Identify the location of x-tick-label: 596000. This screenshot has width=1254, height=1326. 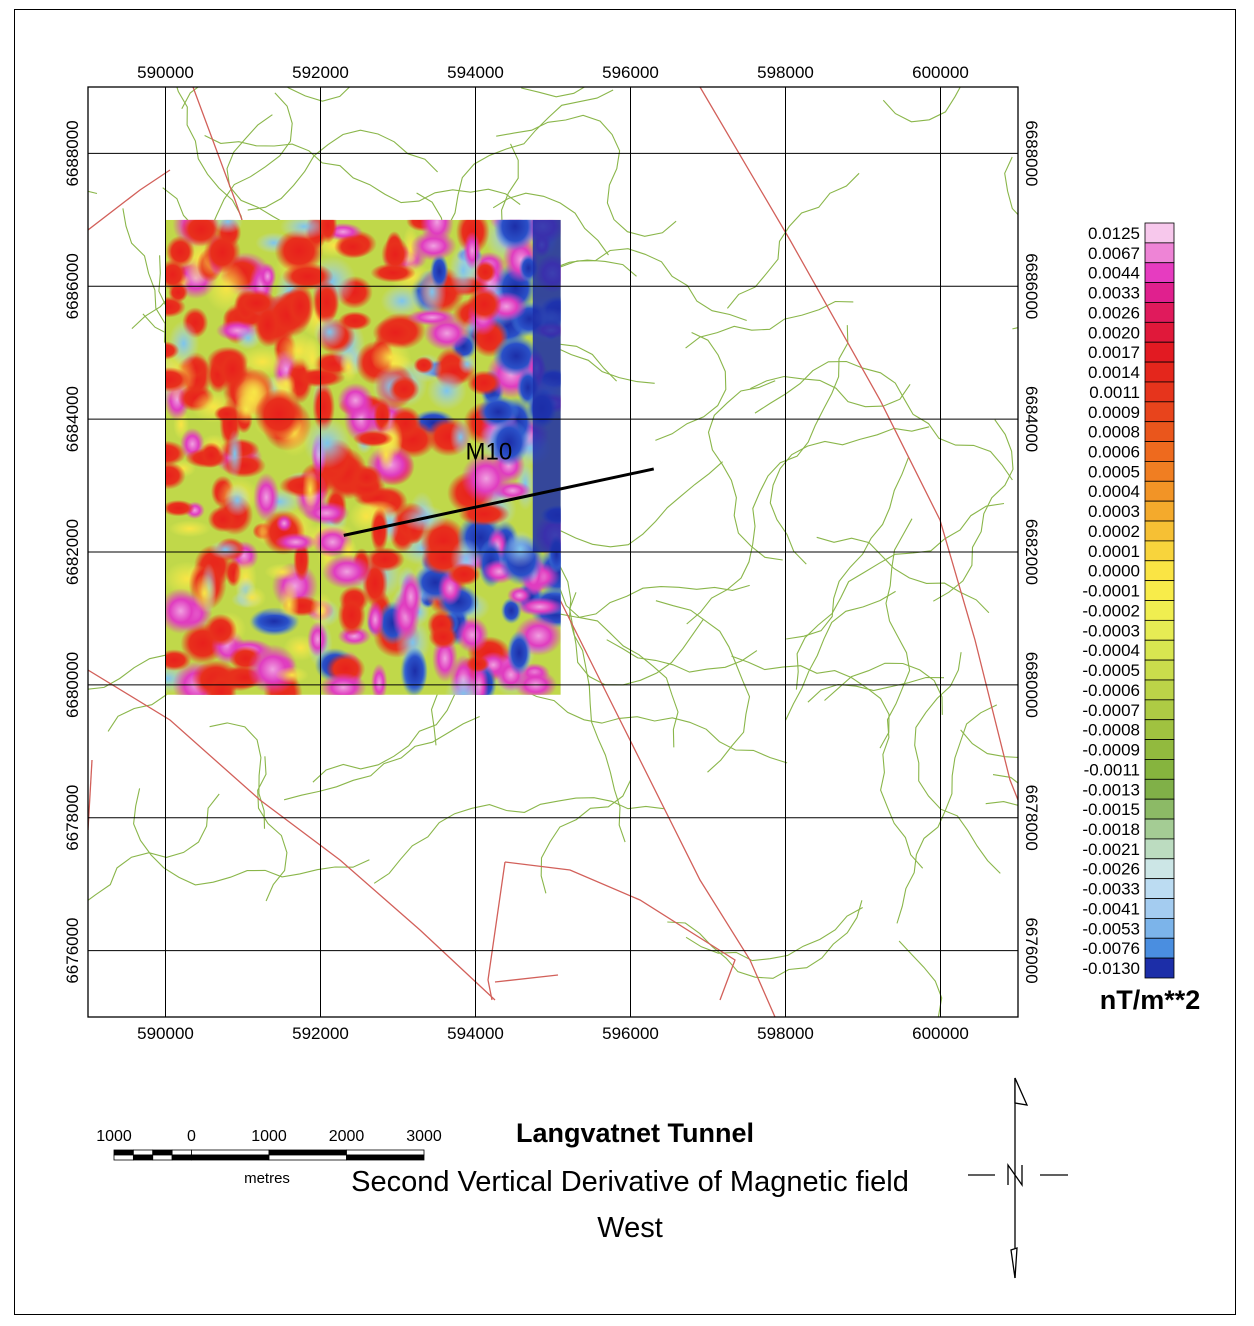
(630, 72).